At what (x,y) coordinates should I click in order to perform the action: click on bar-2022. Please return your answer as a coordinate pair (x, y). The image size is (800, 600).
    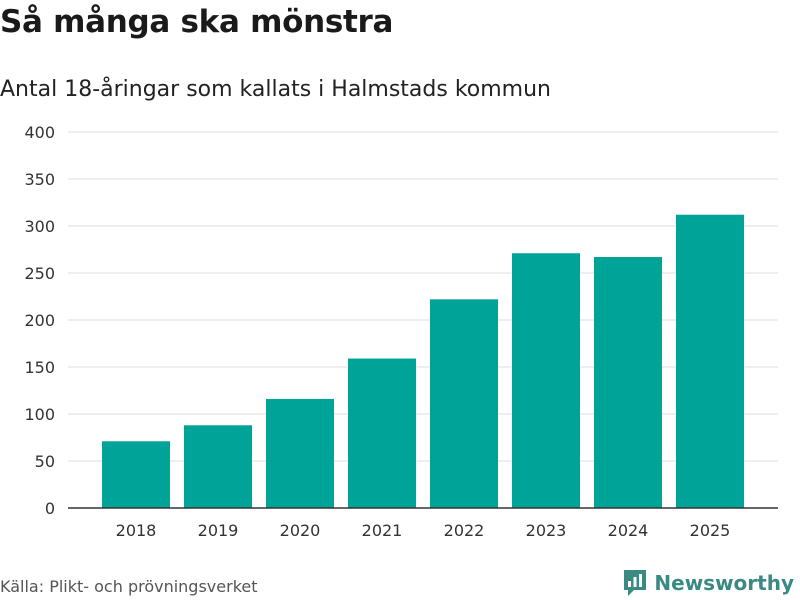
    Looking at the image, I should click on (464, 403).